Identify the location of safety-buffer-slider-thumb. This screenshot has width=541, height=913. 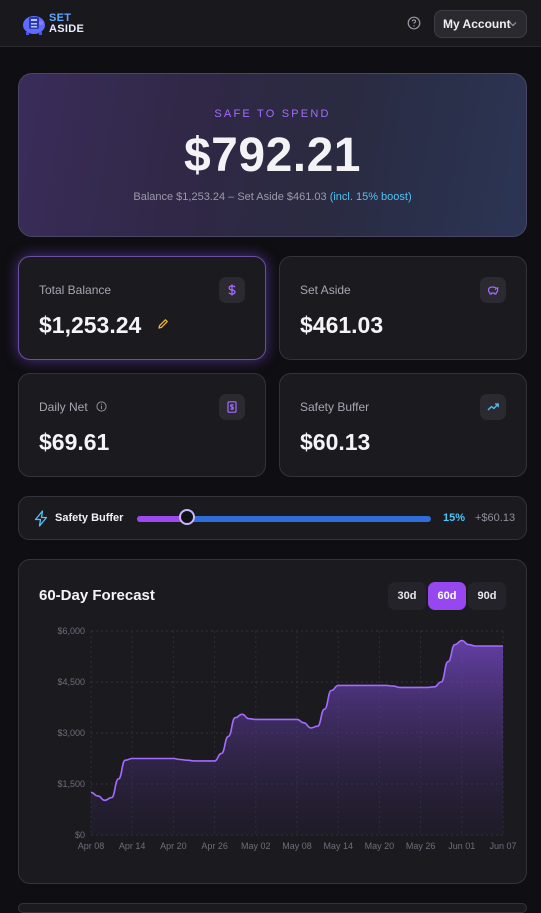
(186, 517).